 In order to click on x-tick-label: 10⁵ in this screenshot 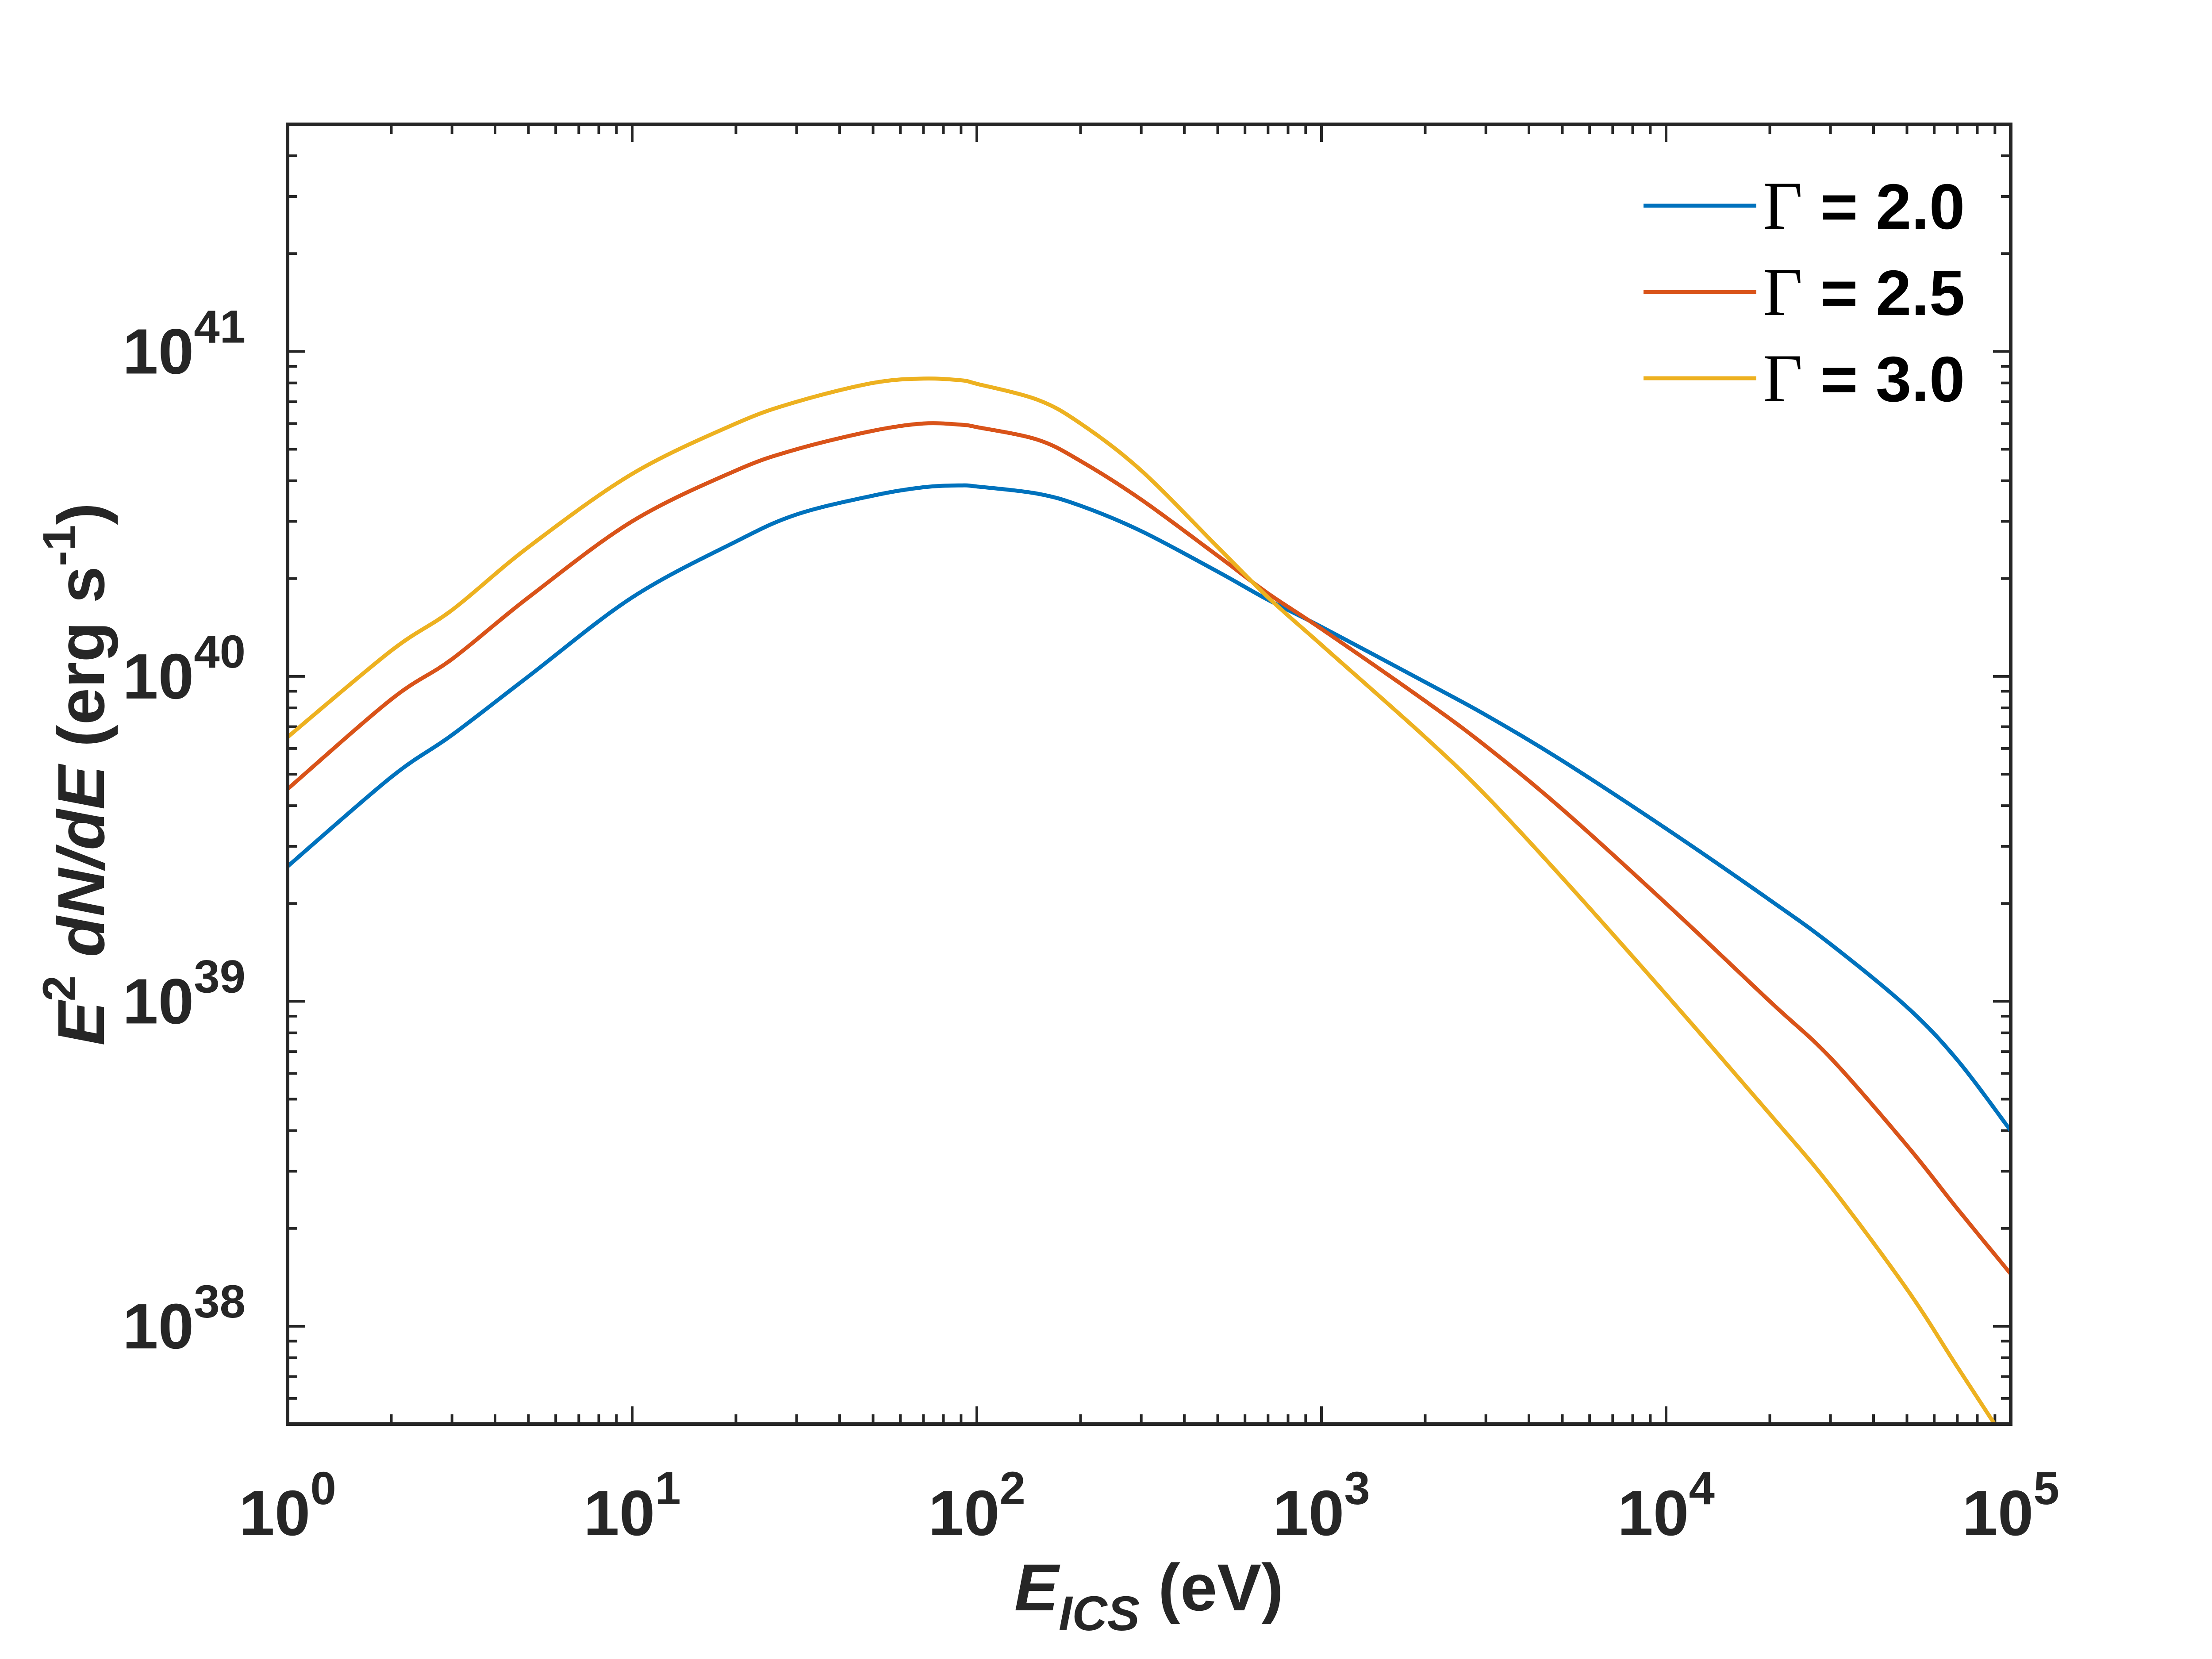, I will do `click(2010, 1506)`.